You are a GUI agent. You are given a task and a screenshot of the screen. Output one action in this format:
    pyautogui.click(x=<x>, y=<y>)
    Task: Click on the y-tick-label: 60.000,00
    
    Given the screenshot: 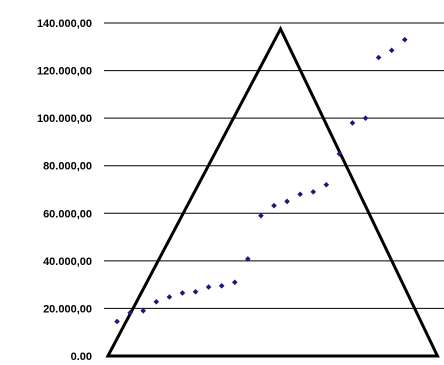 What is the action you would take?
    pyautogui.click(x=67, y=214)
    